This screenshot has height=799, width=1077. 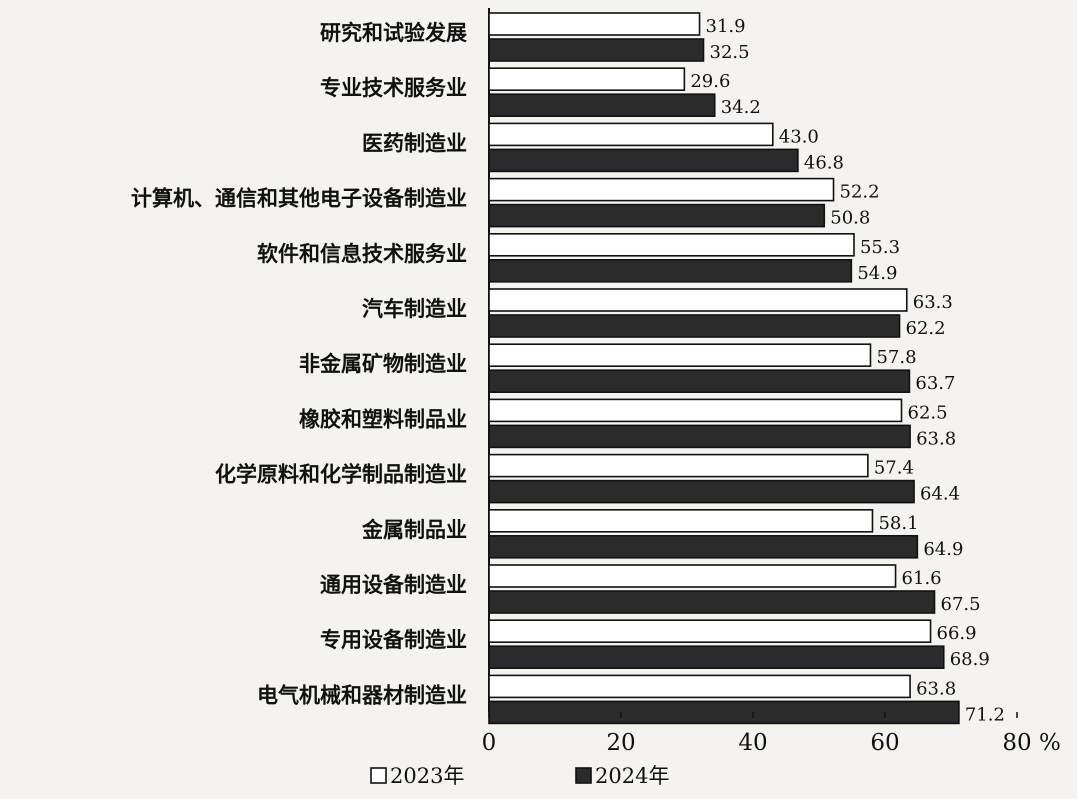 What do you see at coordinates (489, 743) in the screenshot?
I see `x-tick-label: 0` at bounding box center [489, 743].